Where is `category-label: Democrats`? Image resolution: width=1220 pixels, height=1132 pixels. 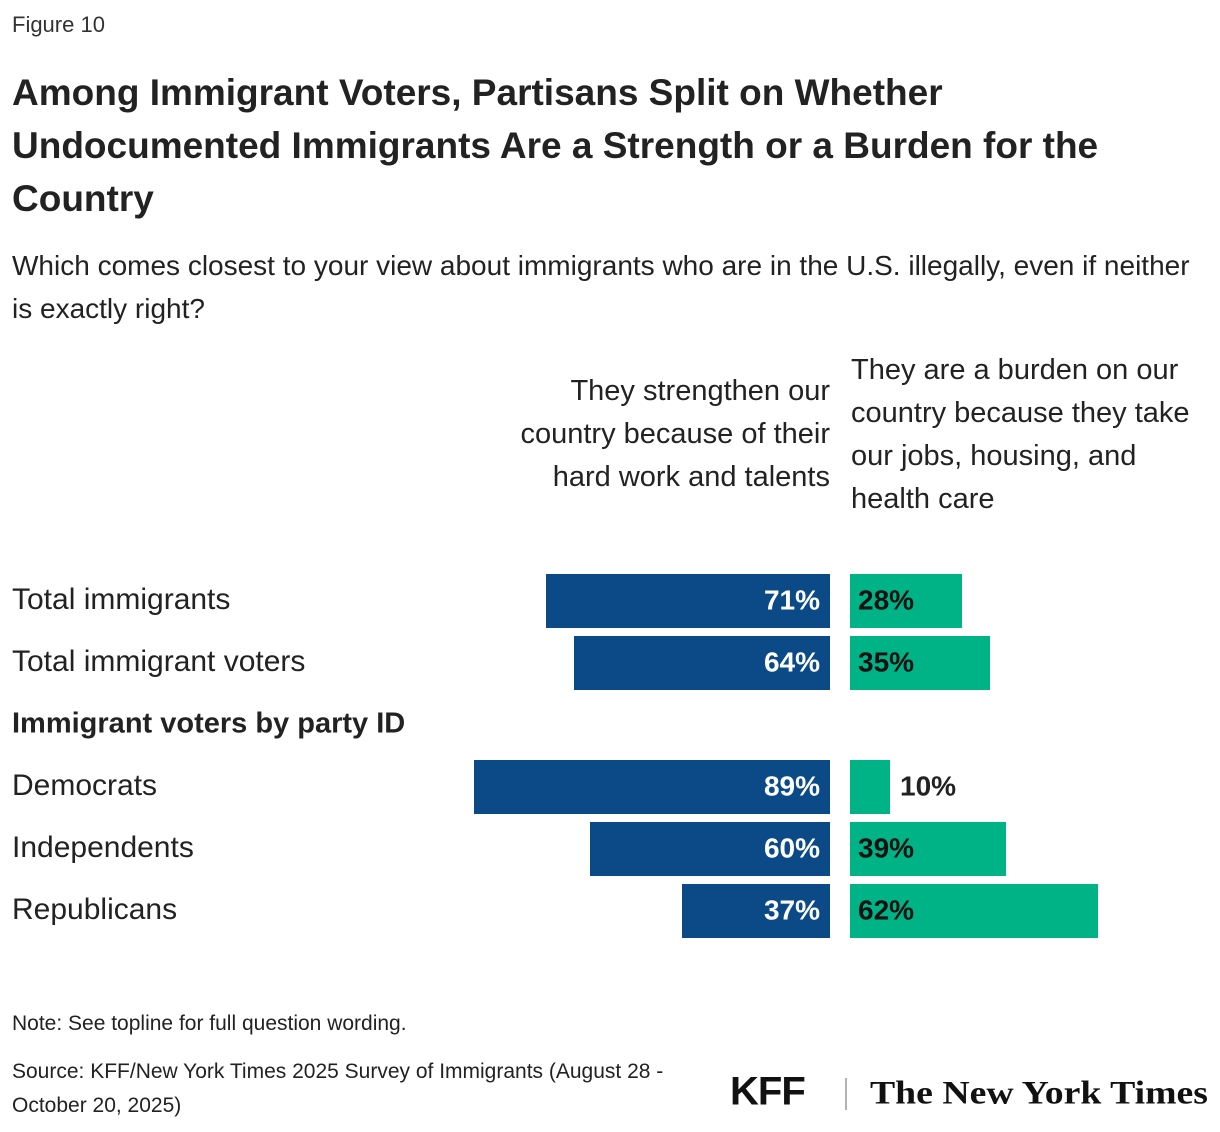
category-label: Democrats is located at coordinates (84, 785).